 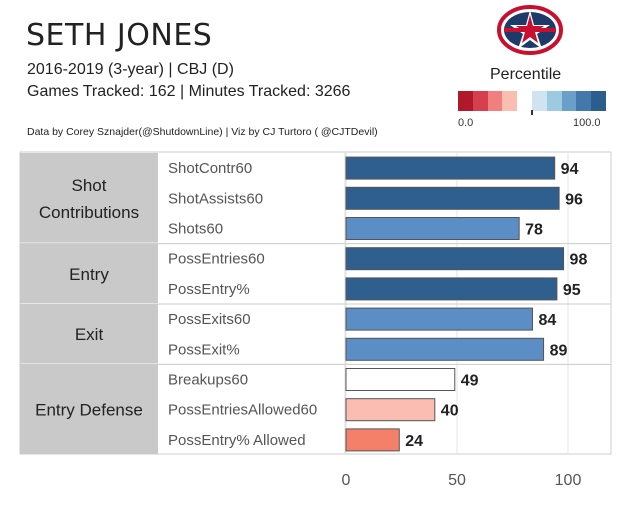 I want to click on metric-label: PossEntries60, so click(x=216, y=259).